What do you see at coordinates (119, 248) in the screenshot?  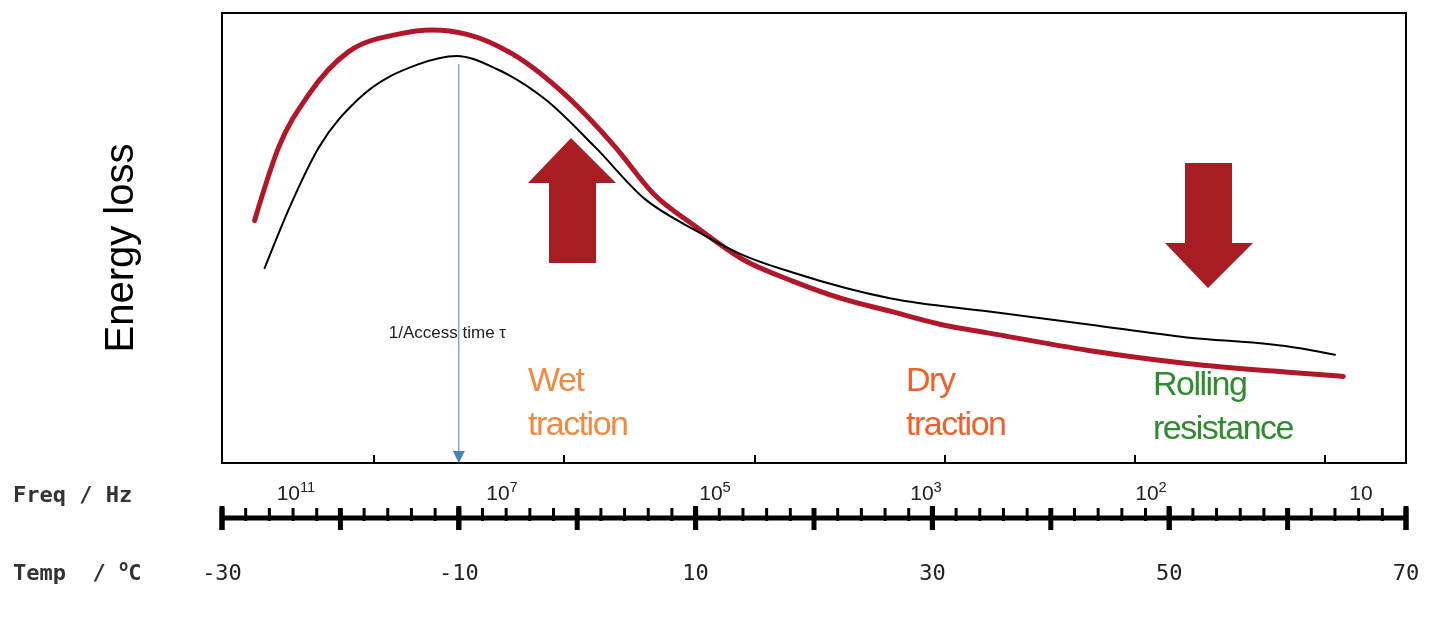 I see `y-axis-title: Energy loss` at bounding box center [119, 248].